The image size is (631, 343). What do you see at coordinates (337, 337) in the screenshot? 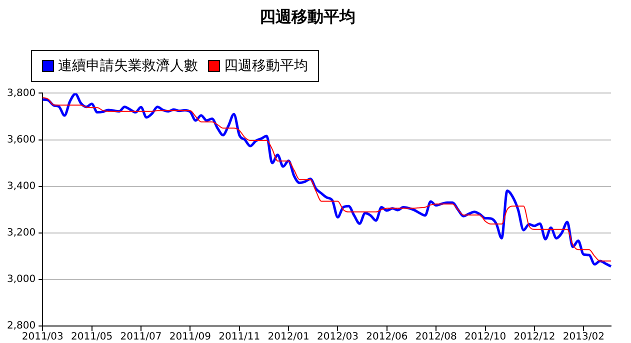
I see `x-tick-label: 2012/03` at bounding box center [337, 337].